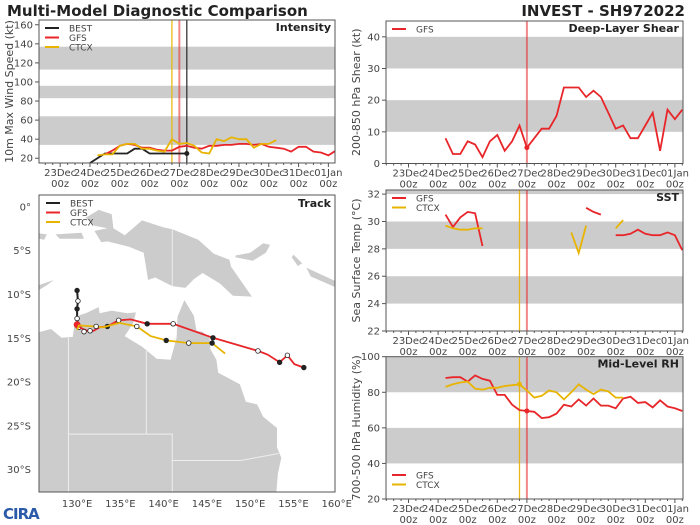 The image size is (700, 525). I want to click on y-tick-label: 80, so click(26, 102).